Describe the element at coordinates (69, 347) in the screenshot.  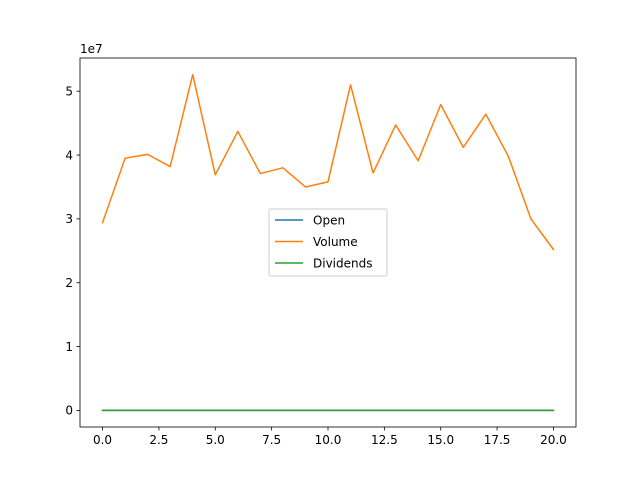
I see `y-tick-label: 1` at that location.